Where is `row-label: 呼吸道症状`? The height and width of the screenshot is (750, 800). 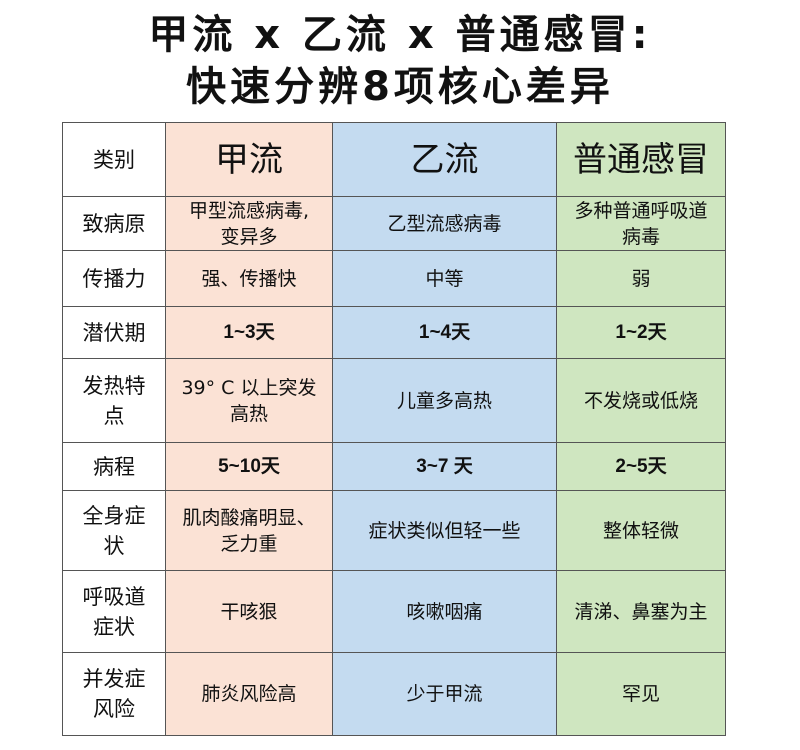 row-label: 呼吸道症状 is located at coordinates (114, 611).